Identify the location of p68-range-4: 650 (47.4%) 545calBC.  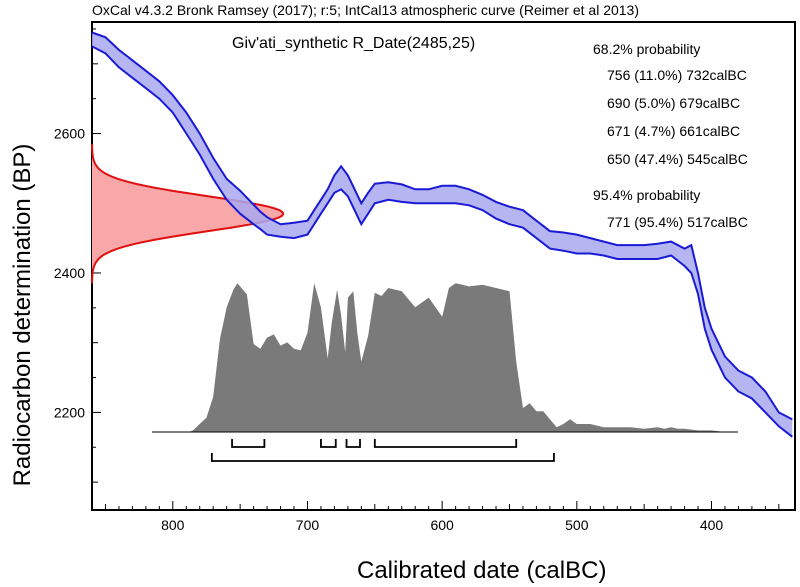
(677, 159).